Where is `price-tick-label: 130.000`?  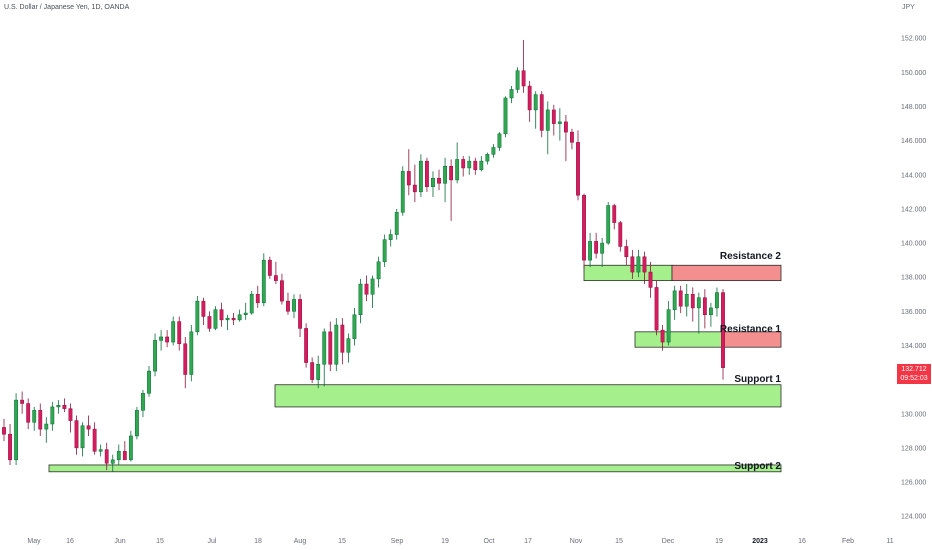 price-tick-label: 130.000 is located at coordinates (913, 414).